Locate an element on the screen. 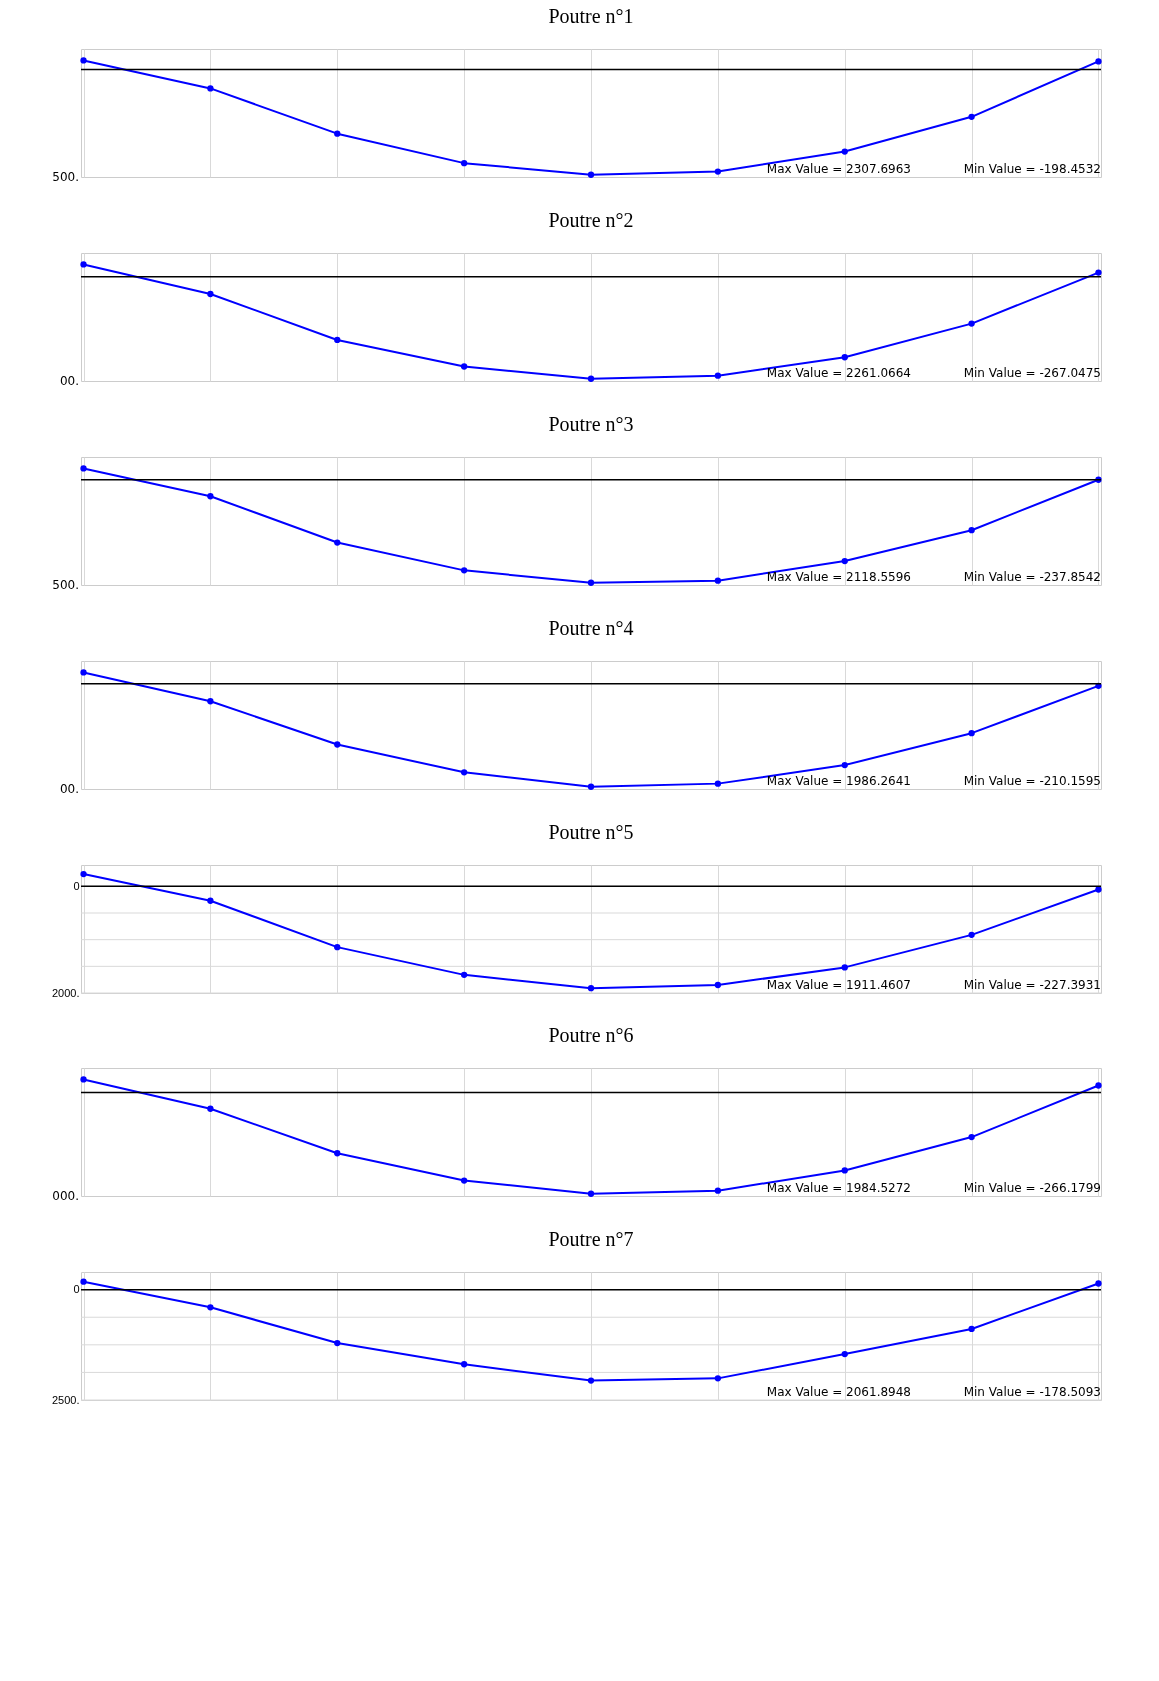  annotation: Max Value = 1986.2641 is located at coordinates (838, 781).